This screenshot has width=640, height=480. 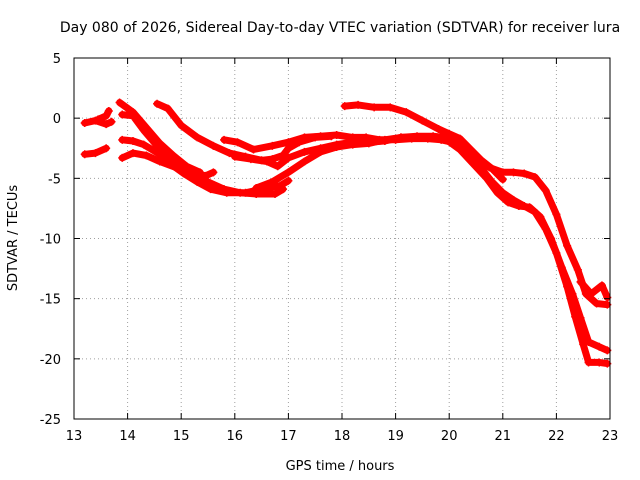 What do you see at coordinates (57, 119) in the screenshot?
I see `y-tick-label: 0` at bounding box center [57, 119].